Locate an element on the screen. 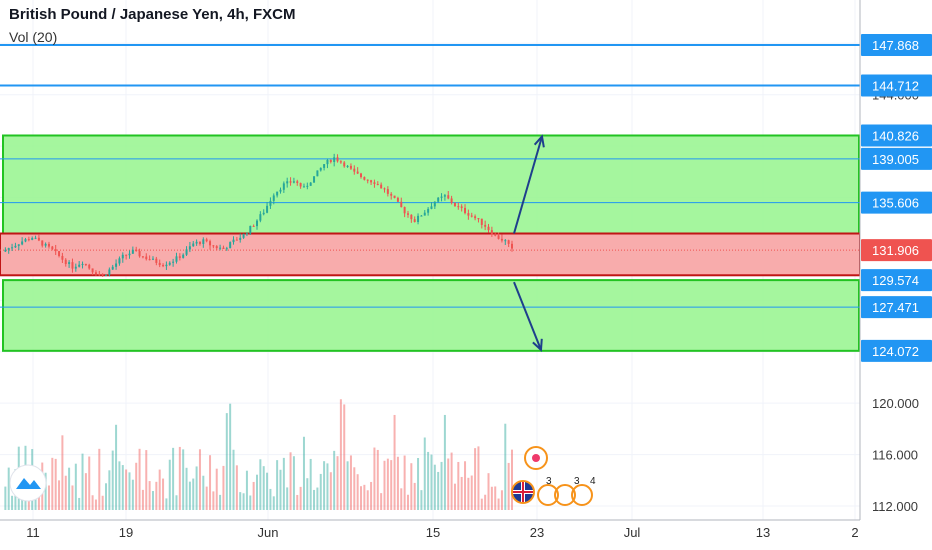 The image size is (932, 550). price-tag-label: 139.005 is located at coordinates (895, 159).